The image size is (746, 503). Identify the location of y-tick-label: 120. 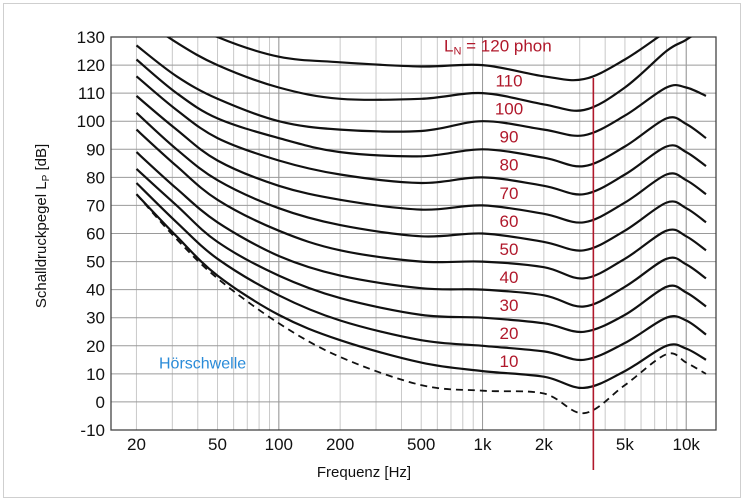
(91, 65).